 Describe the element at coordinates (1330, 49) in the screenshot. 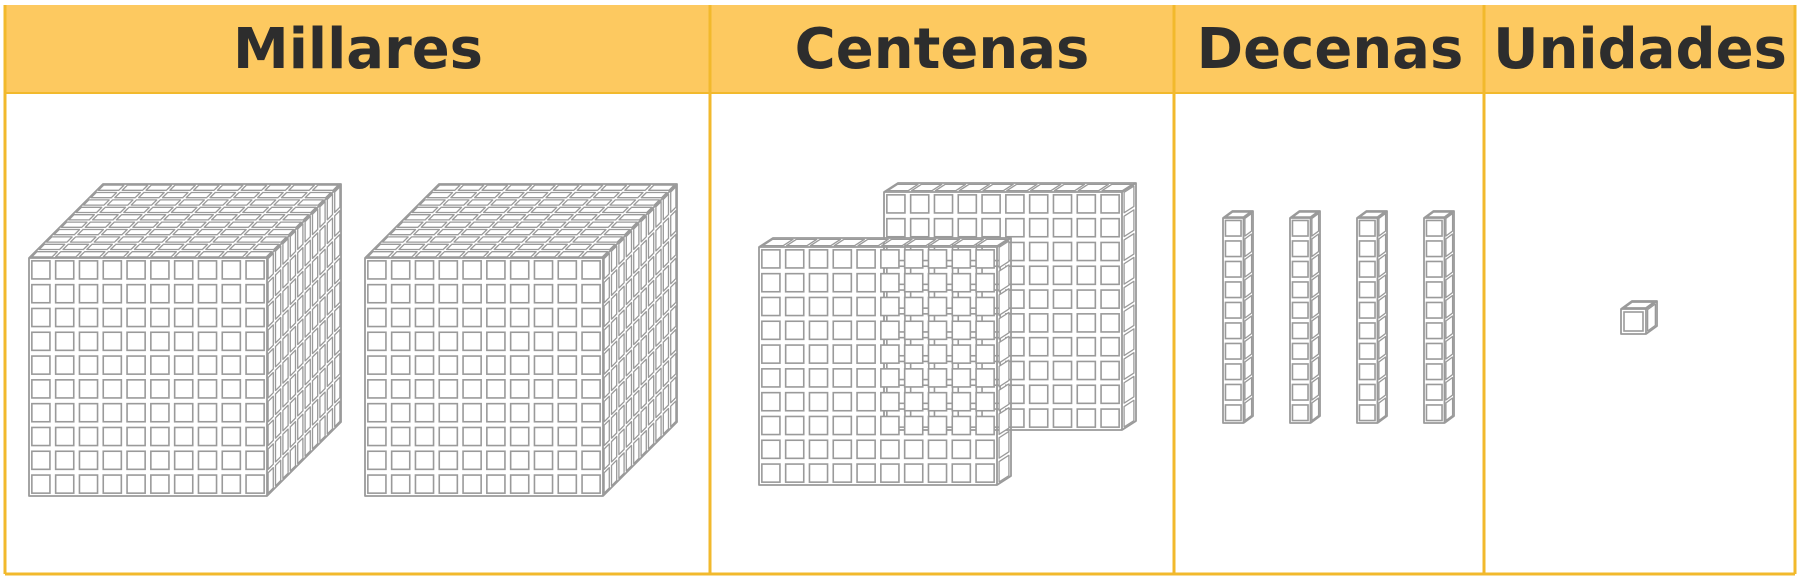

I see `column-title-decenas: Decenas` at that location.